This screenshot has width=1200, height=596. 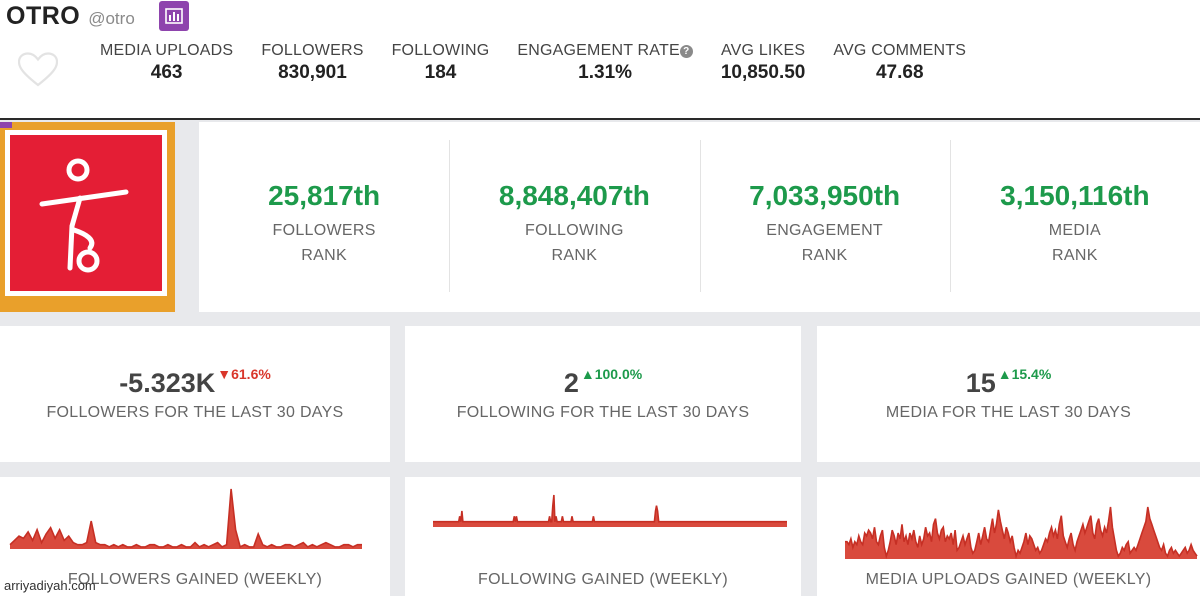 What do you see at coordinates (50, 585) in the screenshot?
I see `watermark: arriyadiyah.com` at bounding box center [50, 585].